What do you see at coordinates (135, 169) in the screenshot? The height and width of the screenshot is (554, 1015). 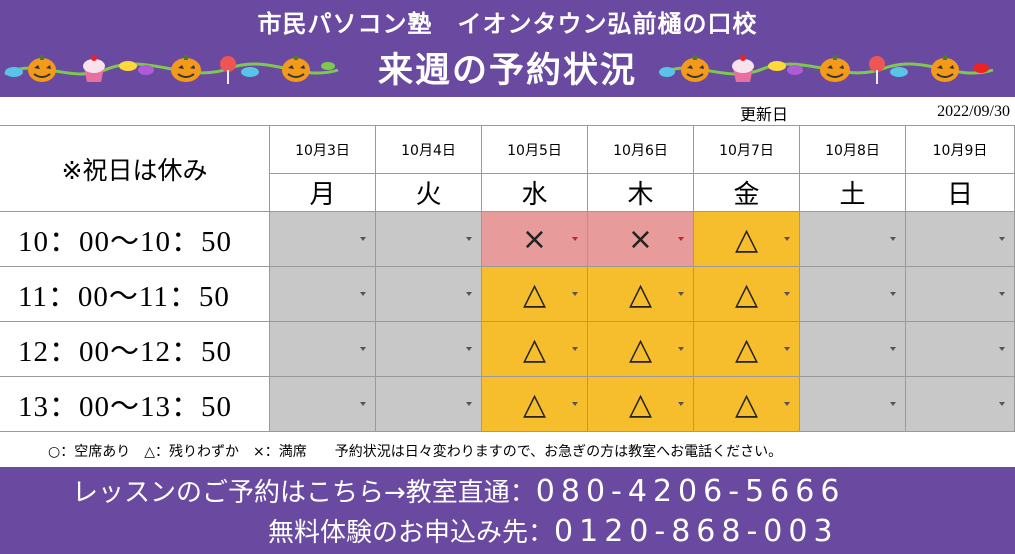 I see `holiday-note: ※祝日は休み` at bounding box center [135, 169].